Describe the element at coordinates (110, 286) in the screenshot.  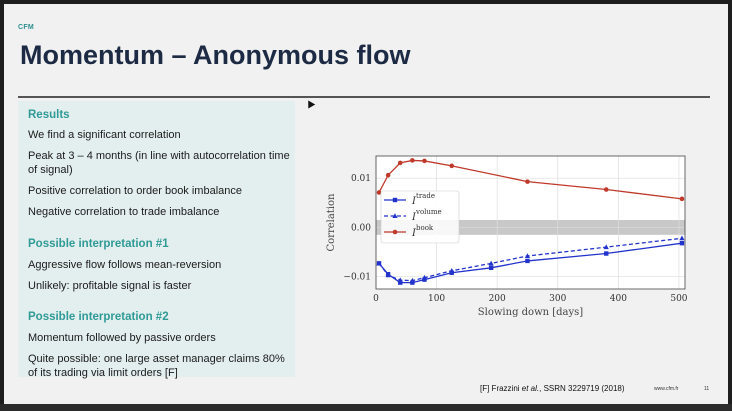
I see `interp1-item-2: Unlikely: profitable signal is faster` at that location.